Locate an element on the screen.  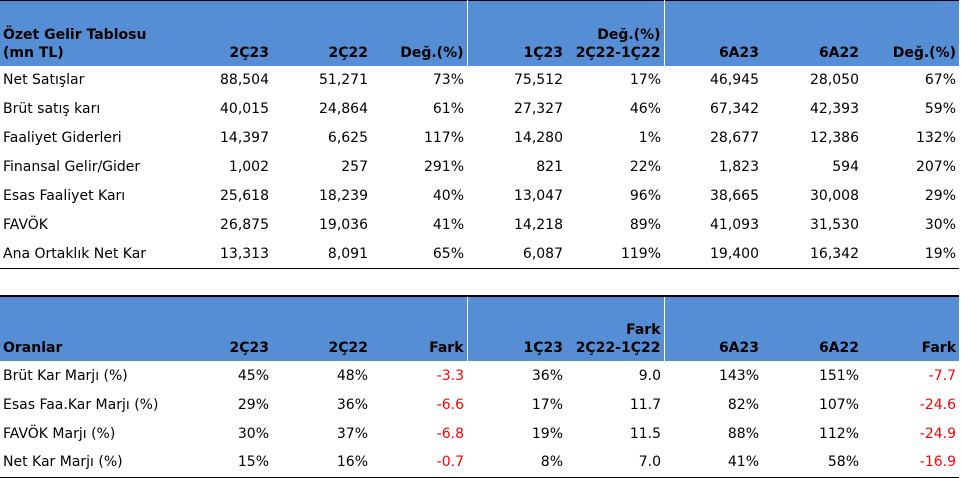
table-cell: 61% is located at coordinates (448, 109).